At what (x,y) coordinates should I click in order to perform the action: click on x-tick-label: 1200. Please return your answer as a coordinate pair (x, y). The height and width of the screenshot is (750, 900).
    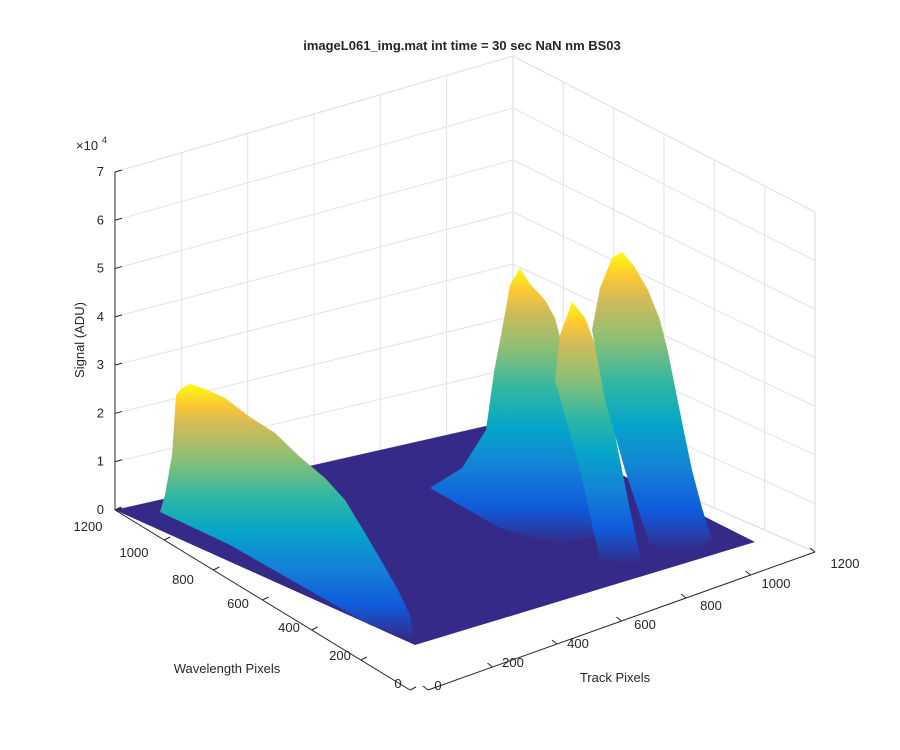
    Looking at the image, I should click on (845, 563).